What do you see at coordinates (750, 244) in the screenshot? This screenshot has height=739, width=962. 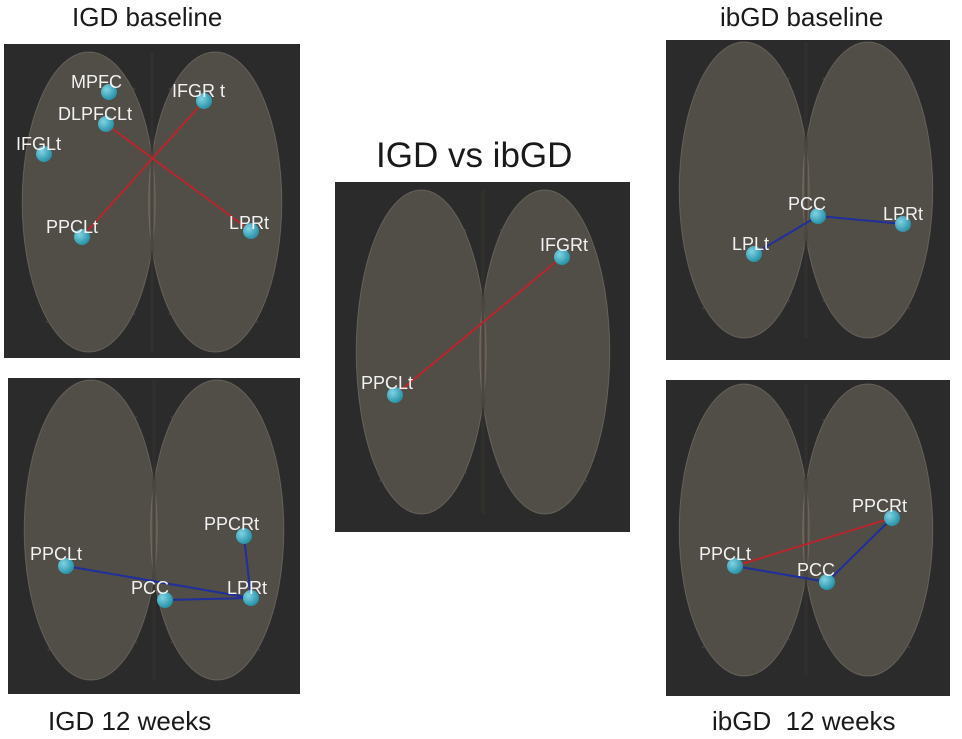 I see `node-label-lplt: LPLt` at bounding box center [750, 244].